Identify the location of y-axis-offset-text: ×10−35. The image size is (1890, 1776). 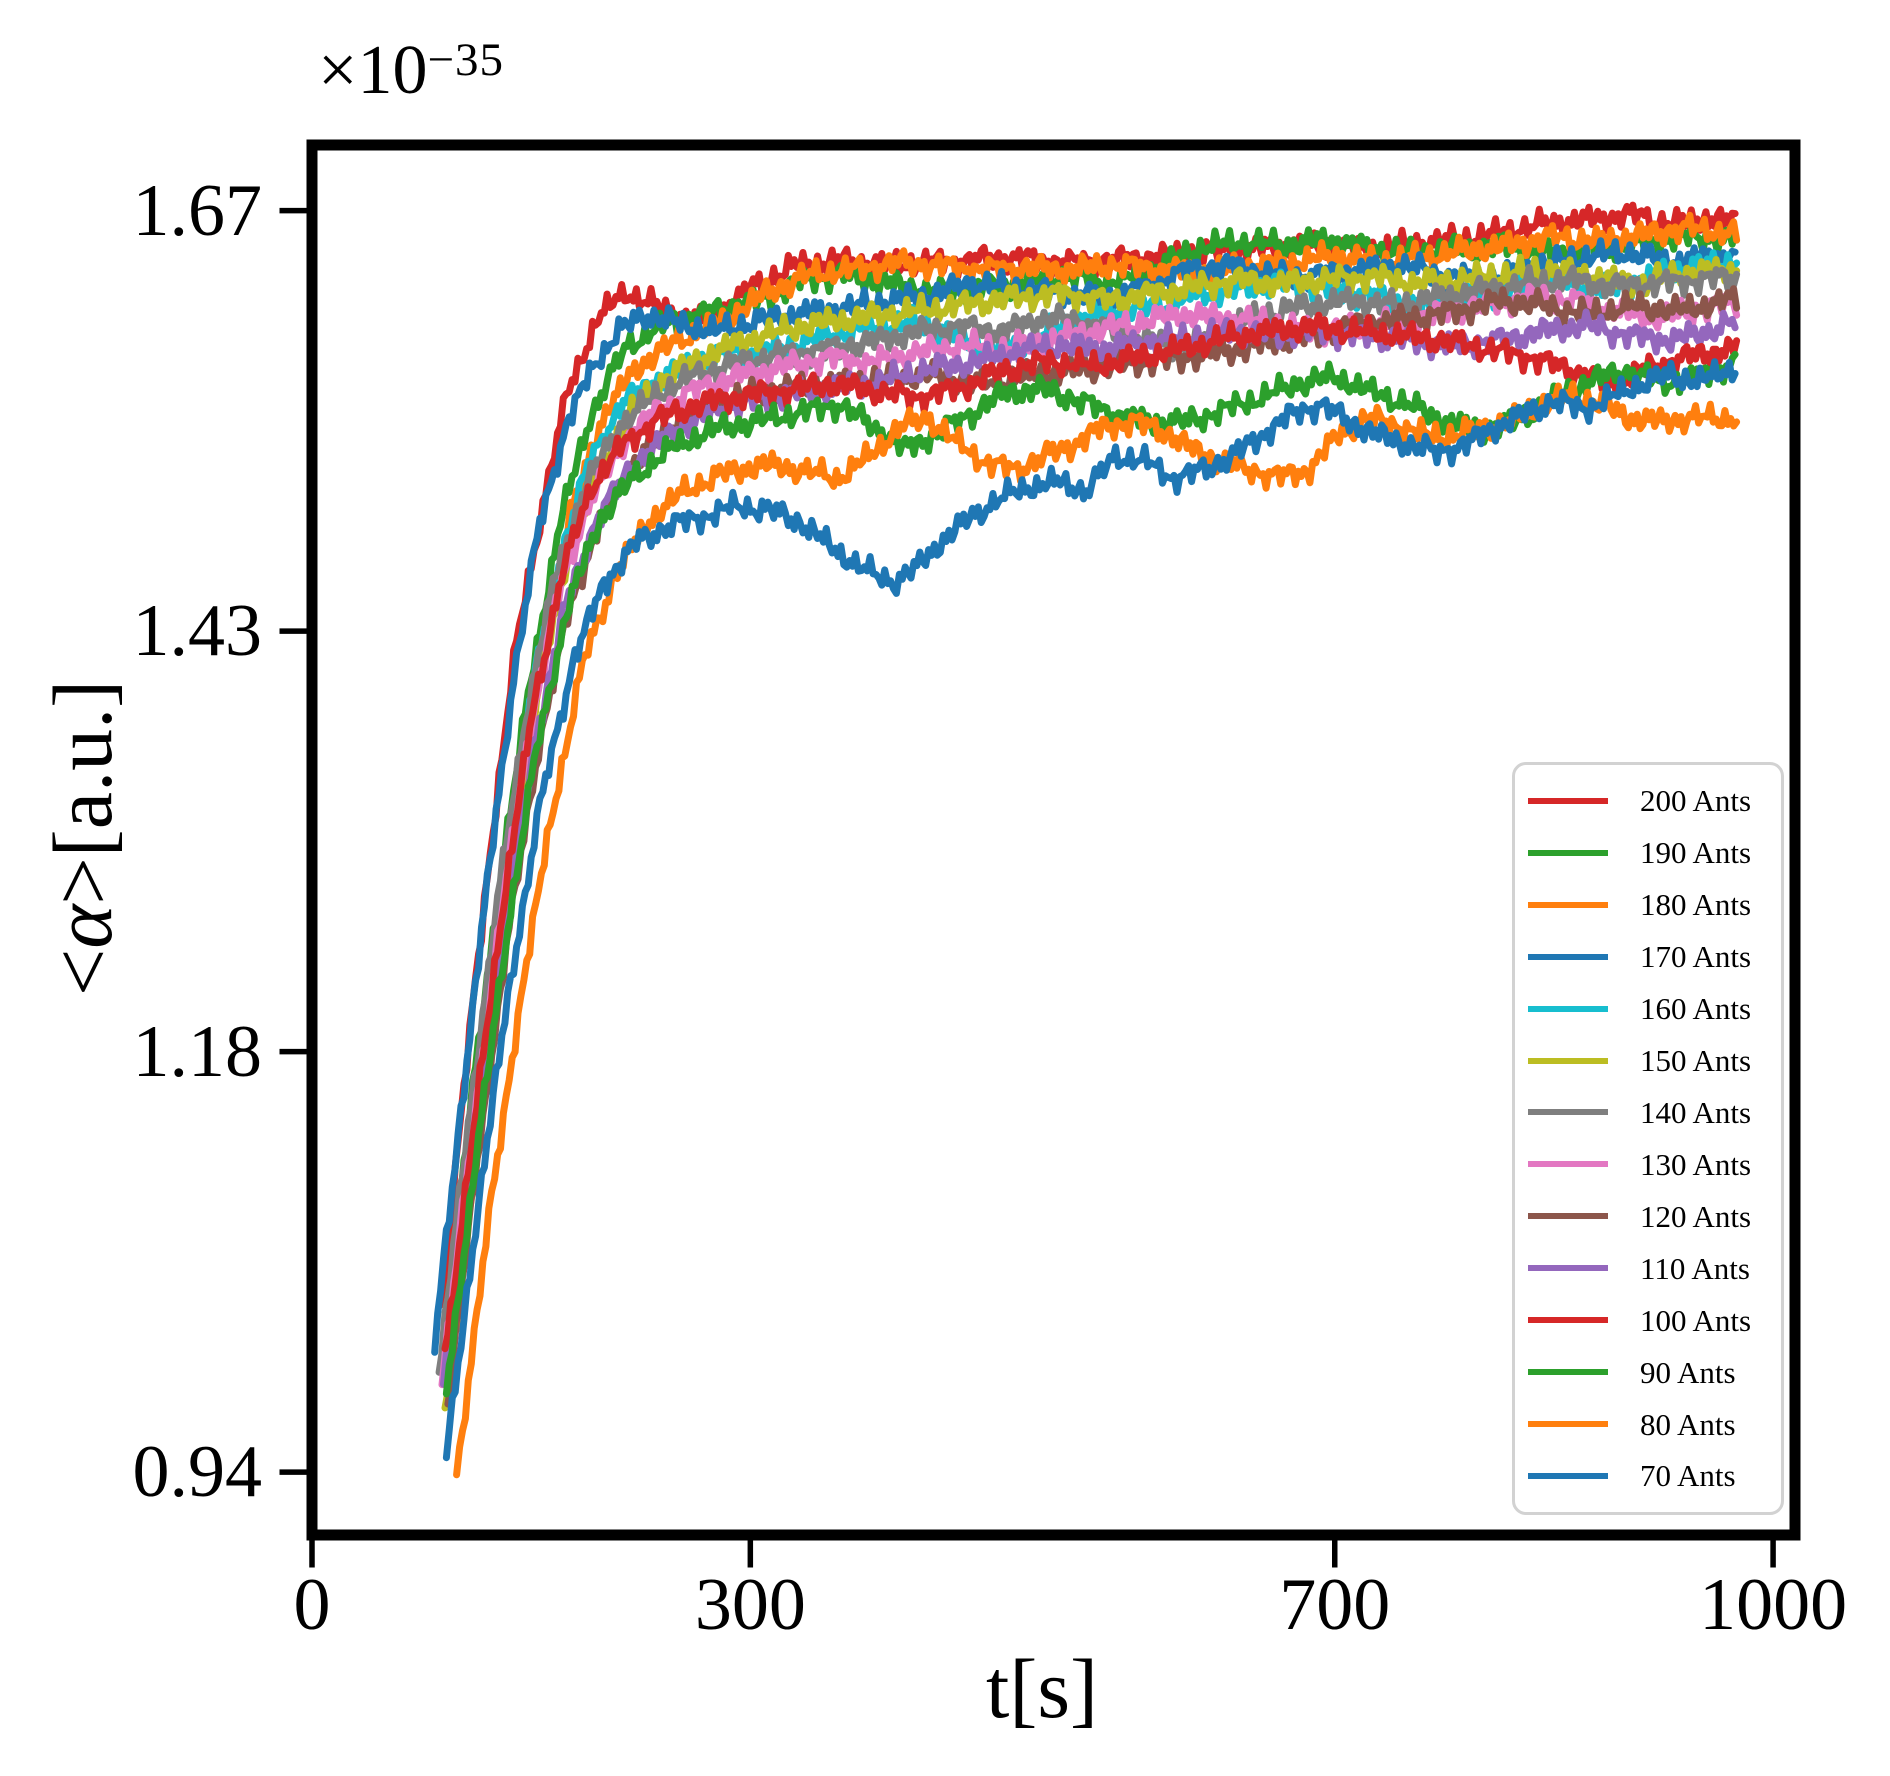
(411, 71).